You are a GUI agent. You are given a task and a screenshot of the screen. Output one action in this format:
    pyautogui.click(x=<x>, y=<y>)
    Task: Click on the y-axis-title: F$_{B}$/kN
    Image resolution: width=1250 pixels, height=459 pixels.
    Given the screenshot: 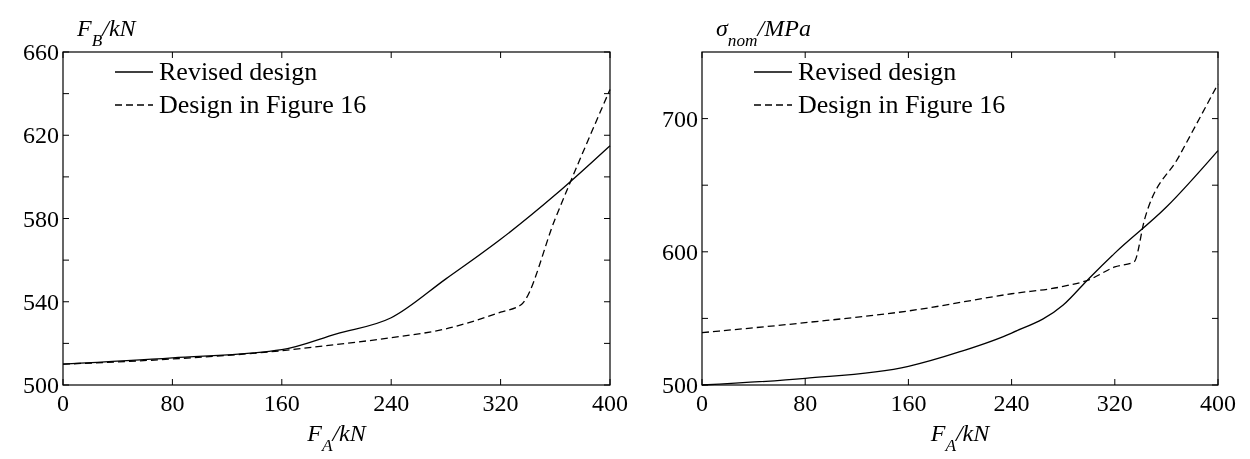 What is the action you would take?
    pyautogui.click(x=107, y=32)
    